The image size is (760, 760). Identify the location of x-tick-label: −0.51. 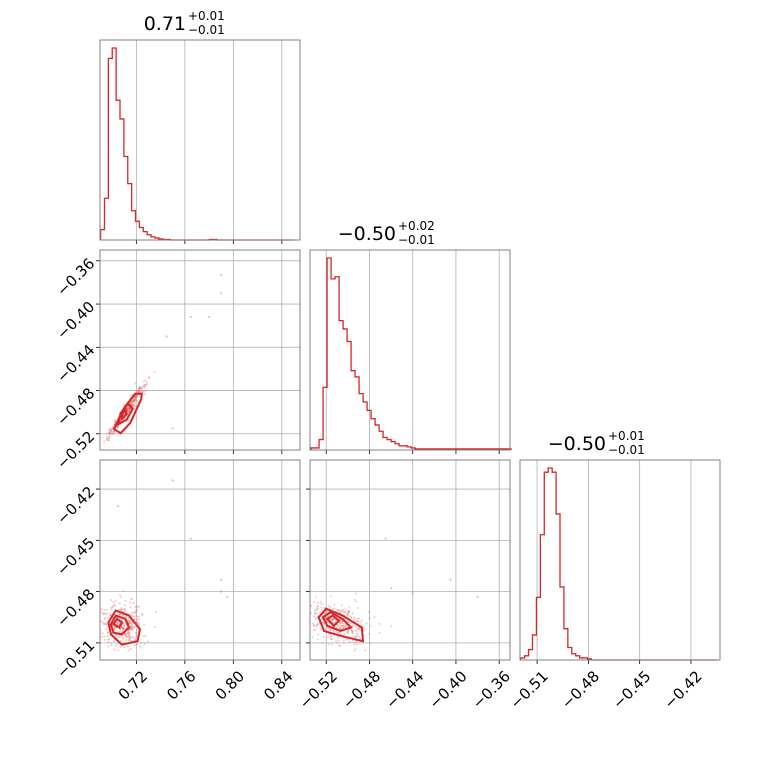
(529, 689).